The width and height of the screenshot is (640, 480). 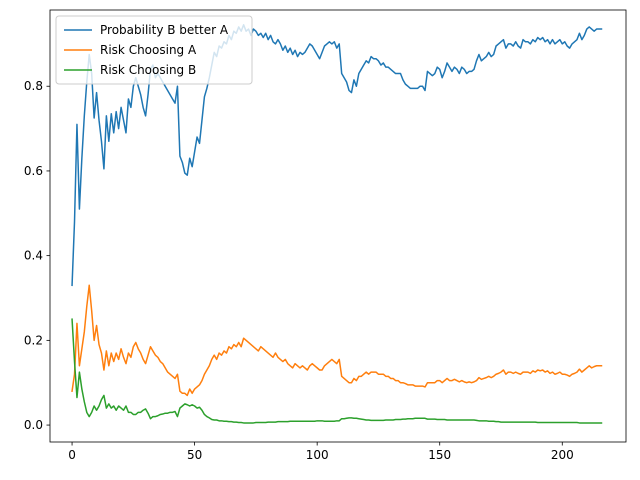 What do you see at coordinates (33, 340) in the screenshot?
I see `y-tick-label: 0.2` at bounding box center [33, 340].